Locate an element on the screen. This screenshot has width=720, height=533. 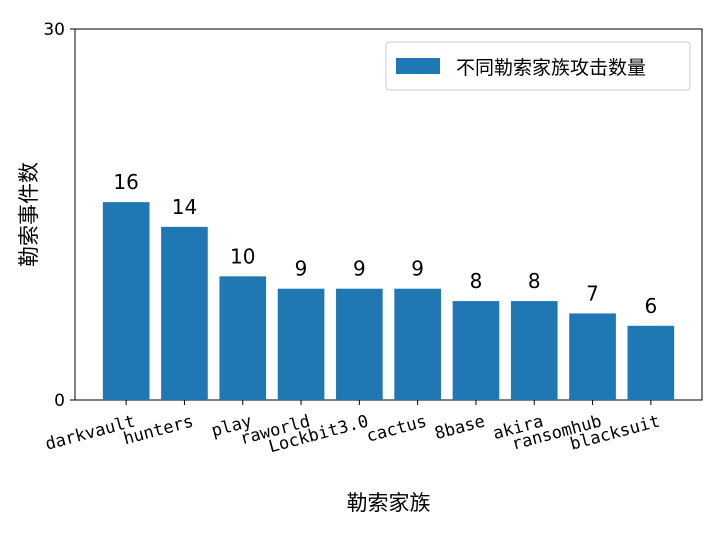
data-label-hunters: 14 is located at coordinates (184, 207).